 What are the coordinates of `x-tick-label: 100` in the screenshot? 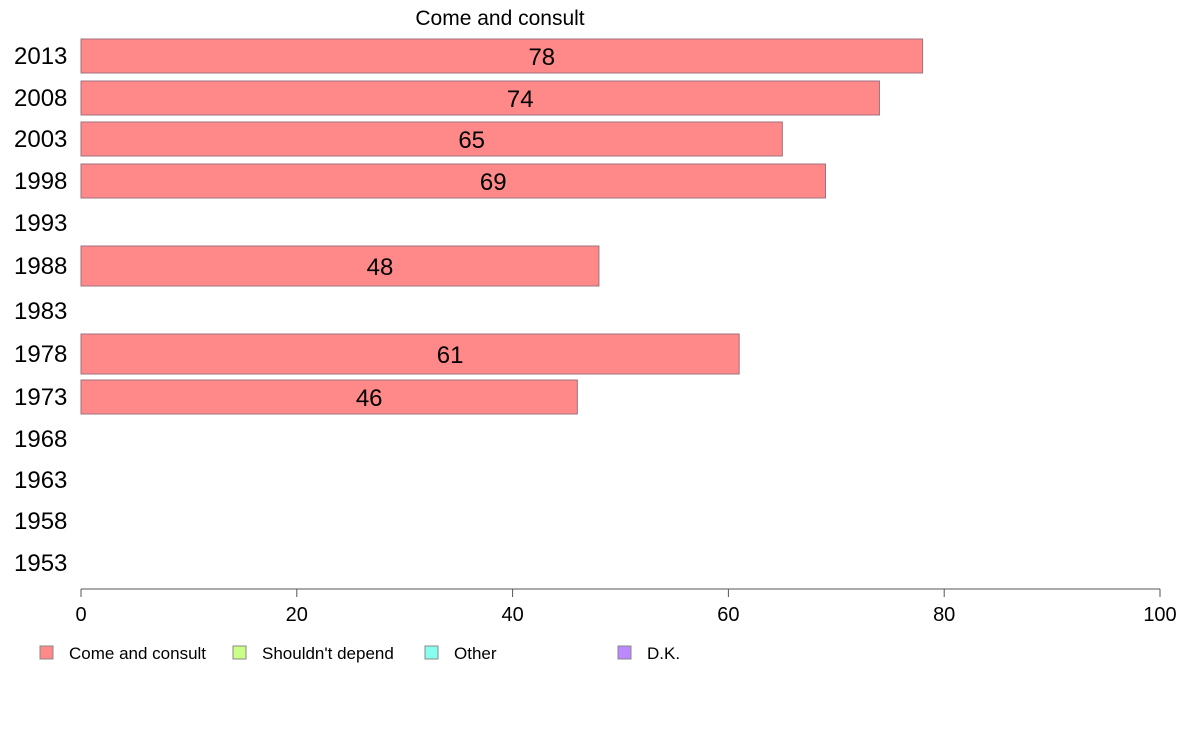 It's located at (1159, 615).